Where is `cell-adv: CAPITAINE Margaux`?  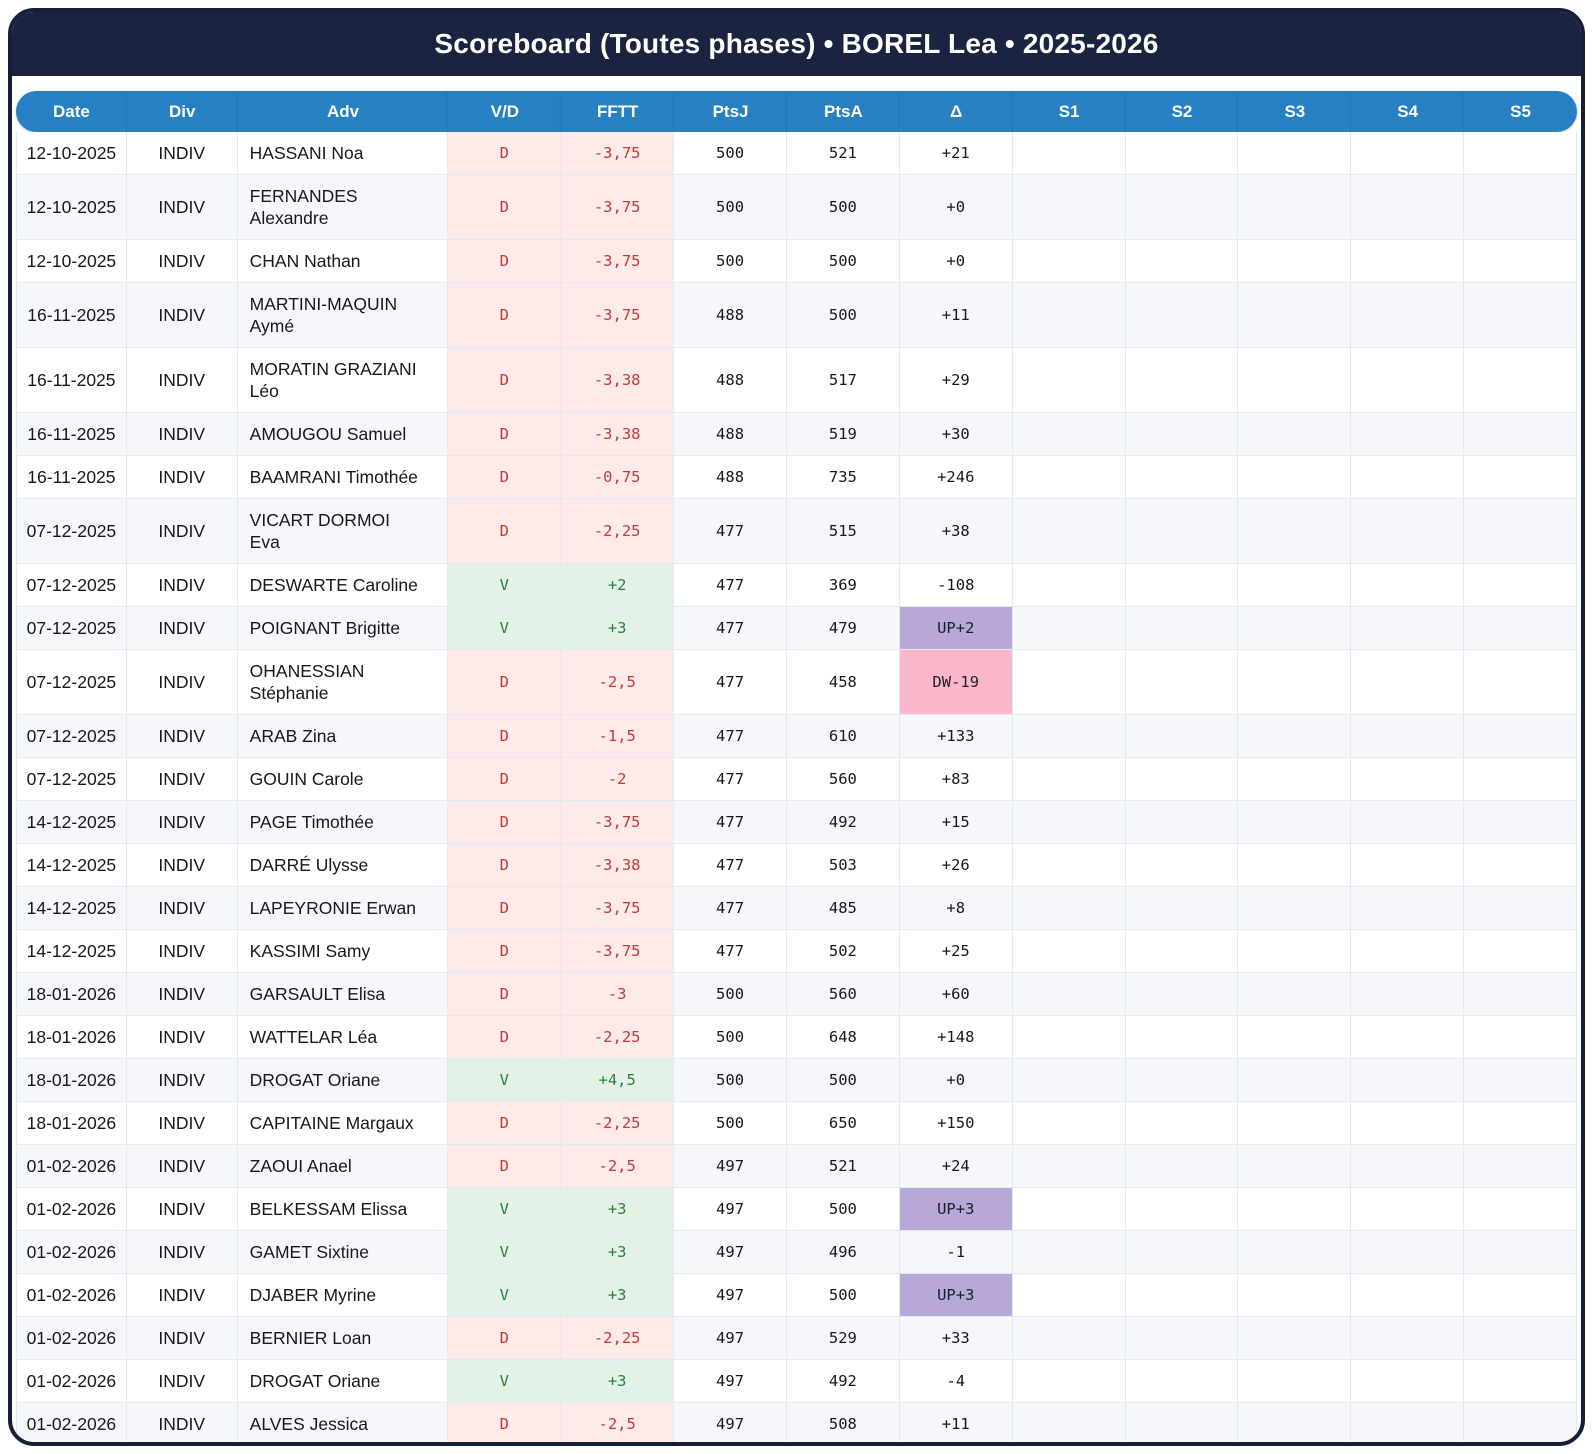 cell-adv: CAPITAINE Margaux is located at coordinates (343, 1123).